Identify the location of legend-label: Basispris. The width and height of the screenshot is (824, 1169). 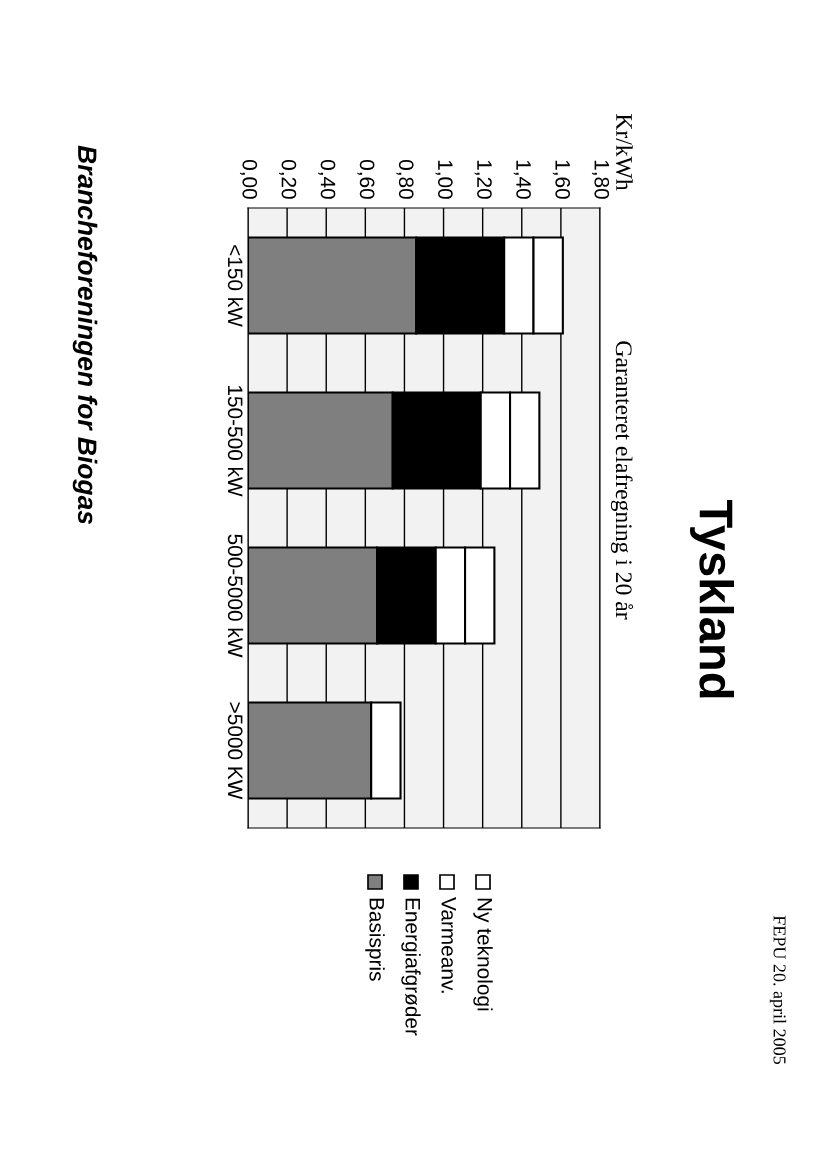
(375, 939).